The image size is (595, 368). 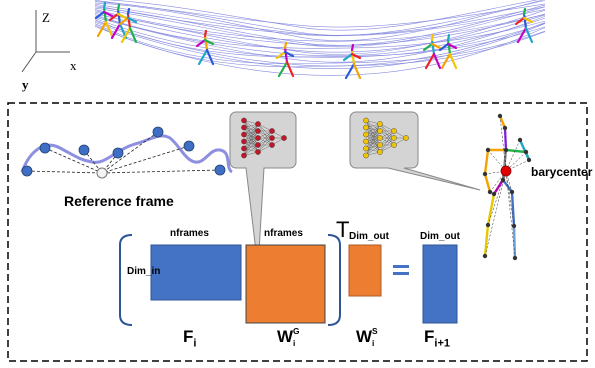 What do you see at coordinates (195, 343) in the screenshot?
I see `f-i-sub: i` at bounding box center [195, 343].